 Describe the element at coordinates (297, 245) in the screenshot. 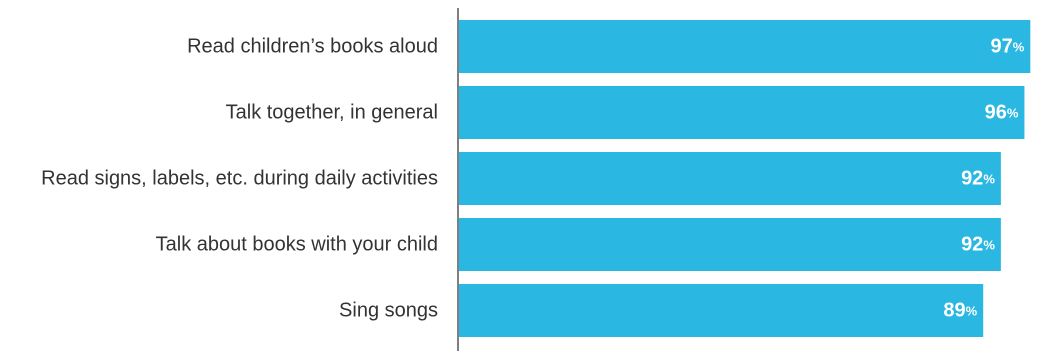

I see `category-label-4: Talk about books with your child` at that location.